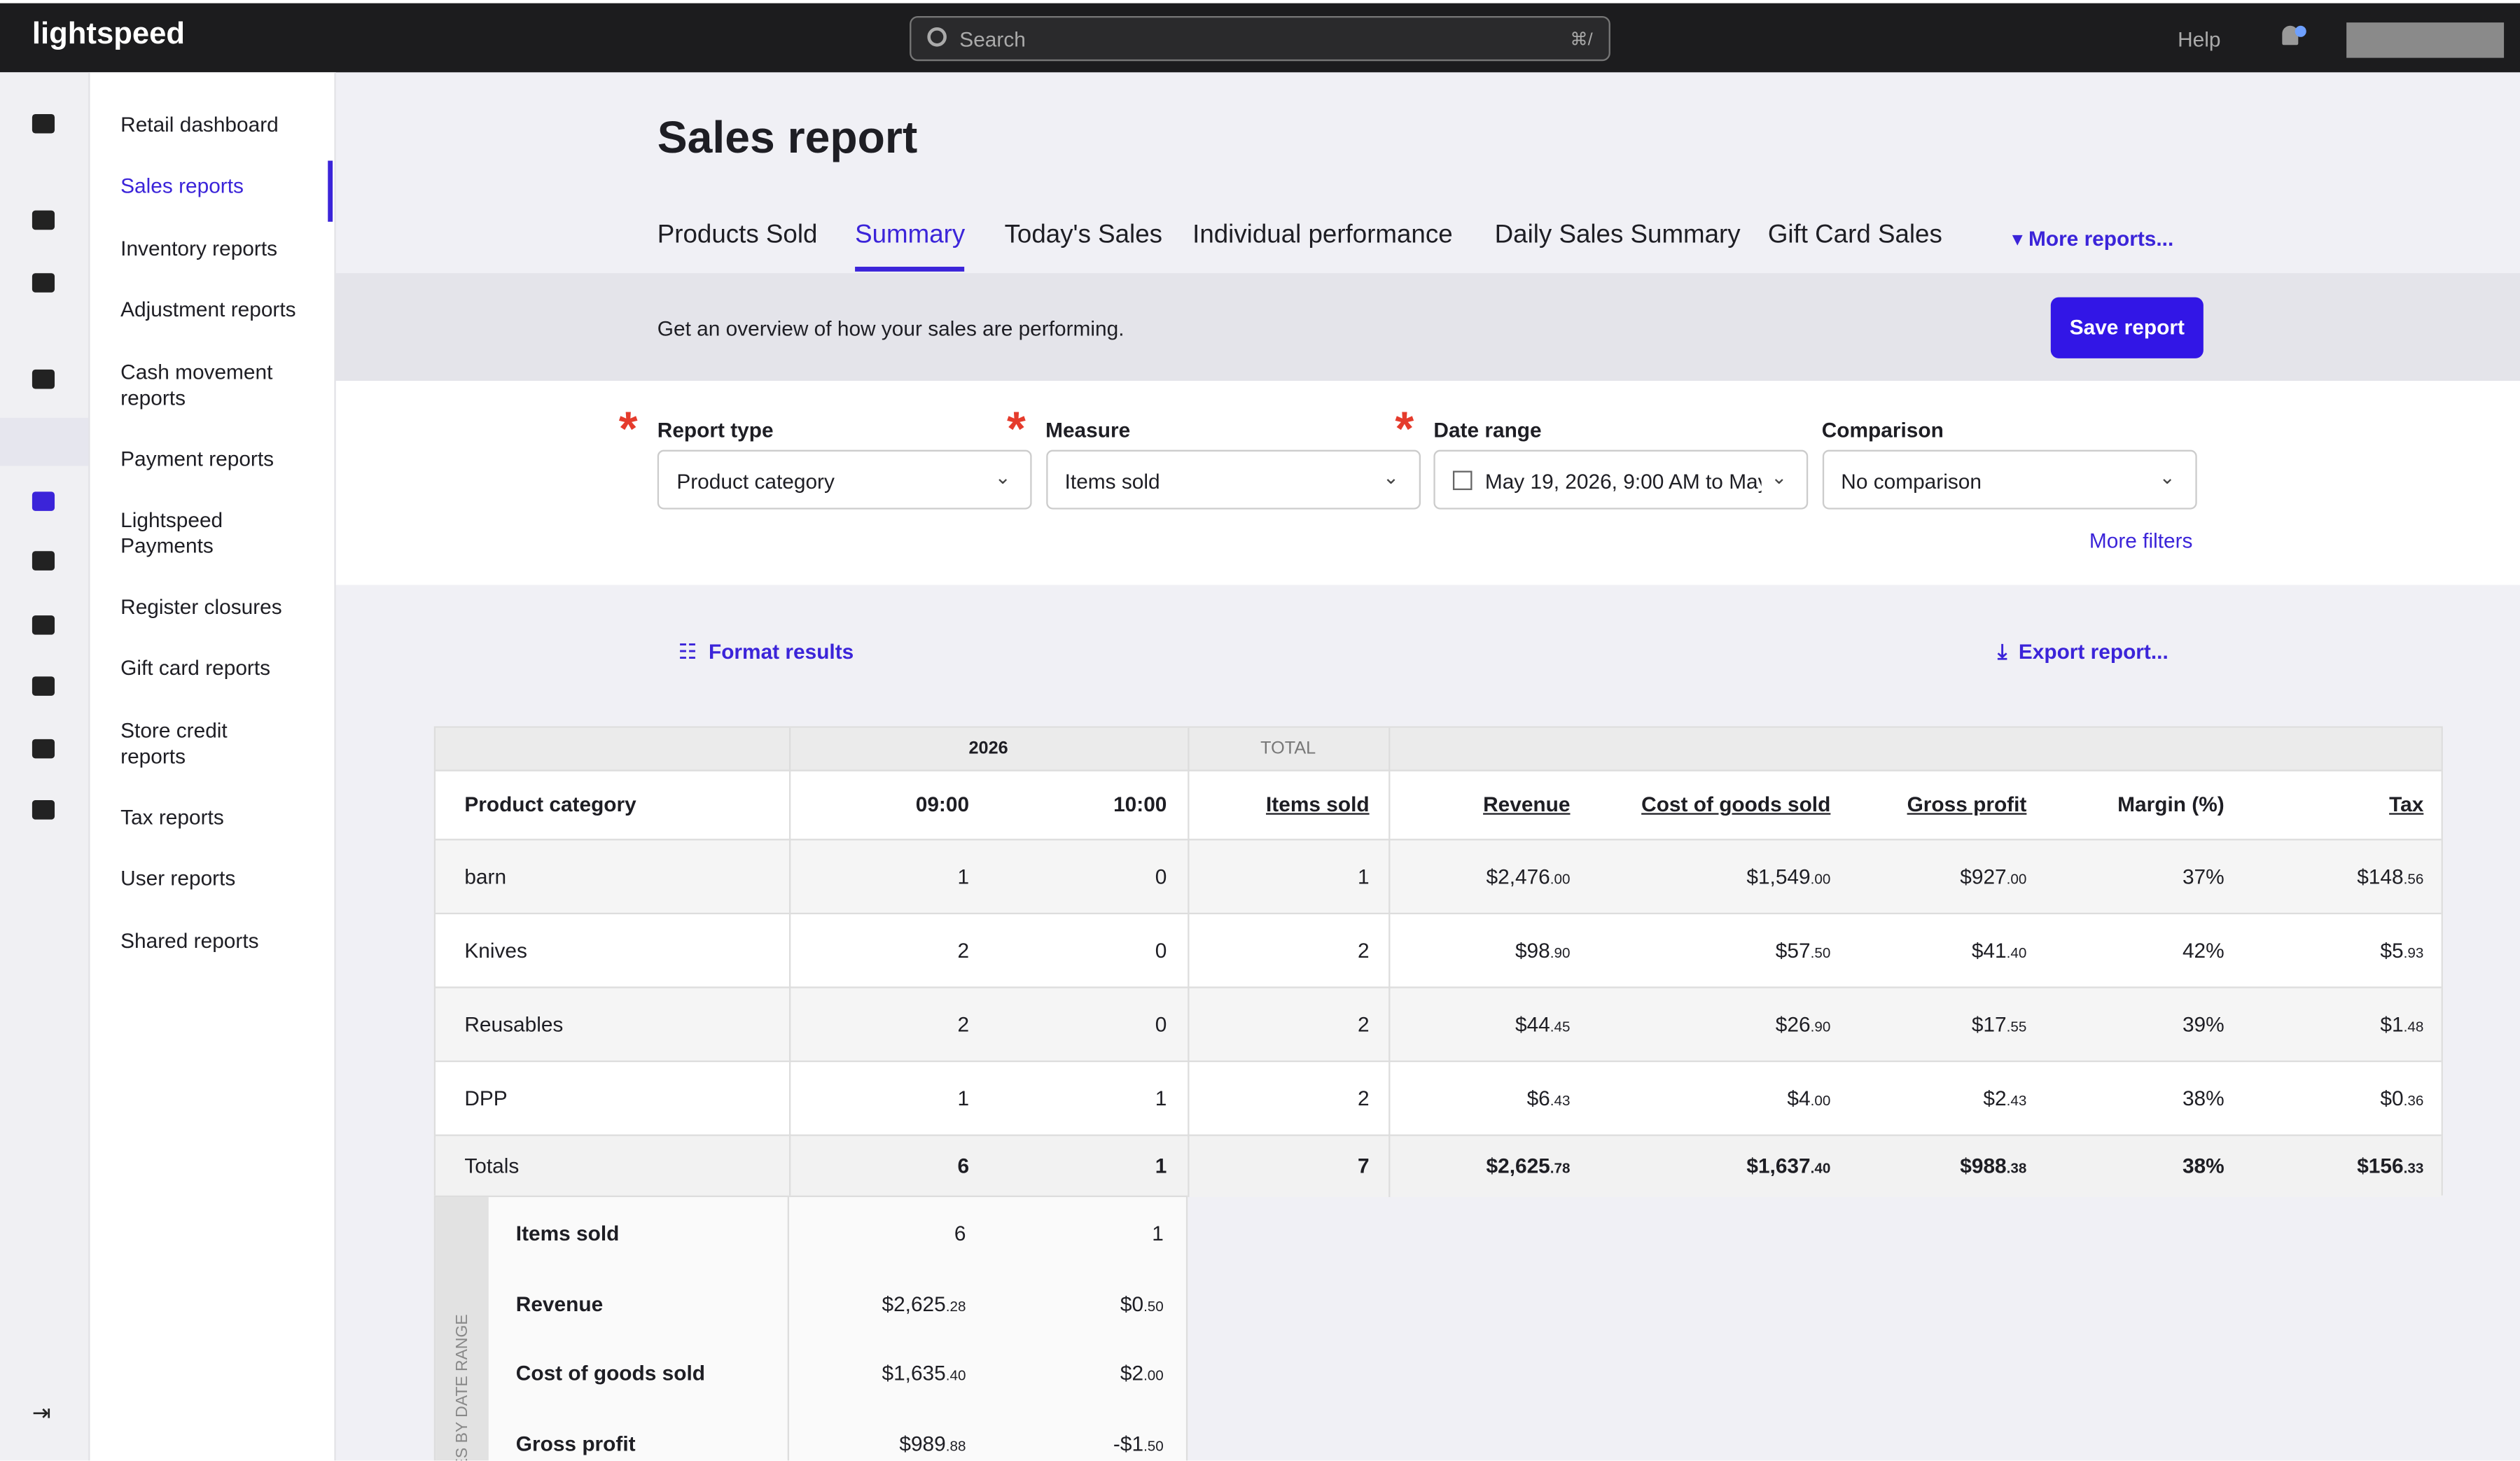 The height and width of the screenshot is (1461, 2520). What do you see at coordinates (1153, 1446) in the screenshot?
I see `cents: .50` at bounding box center [1153, 1446].